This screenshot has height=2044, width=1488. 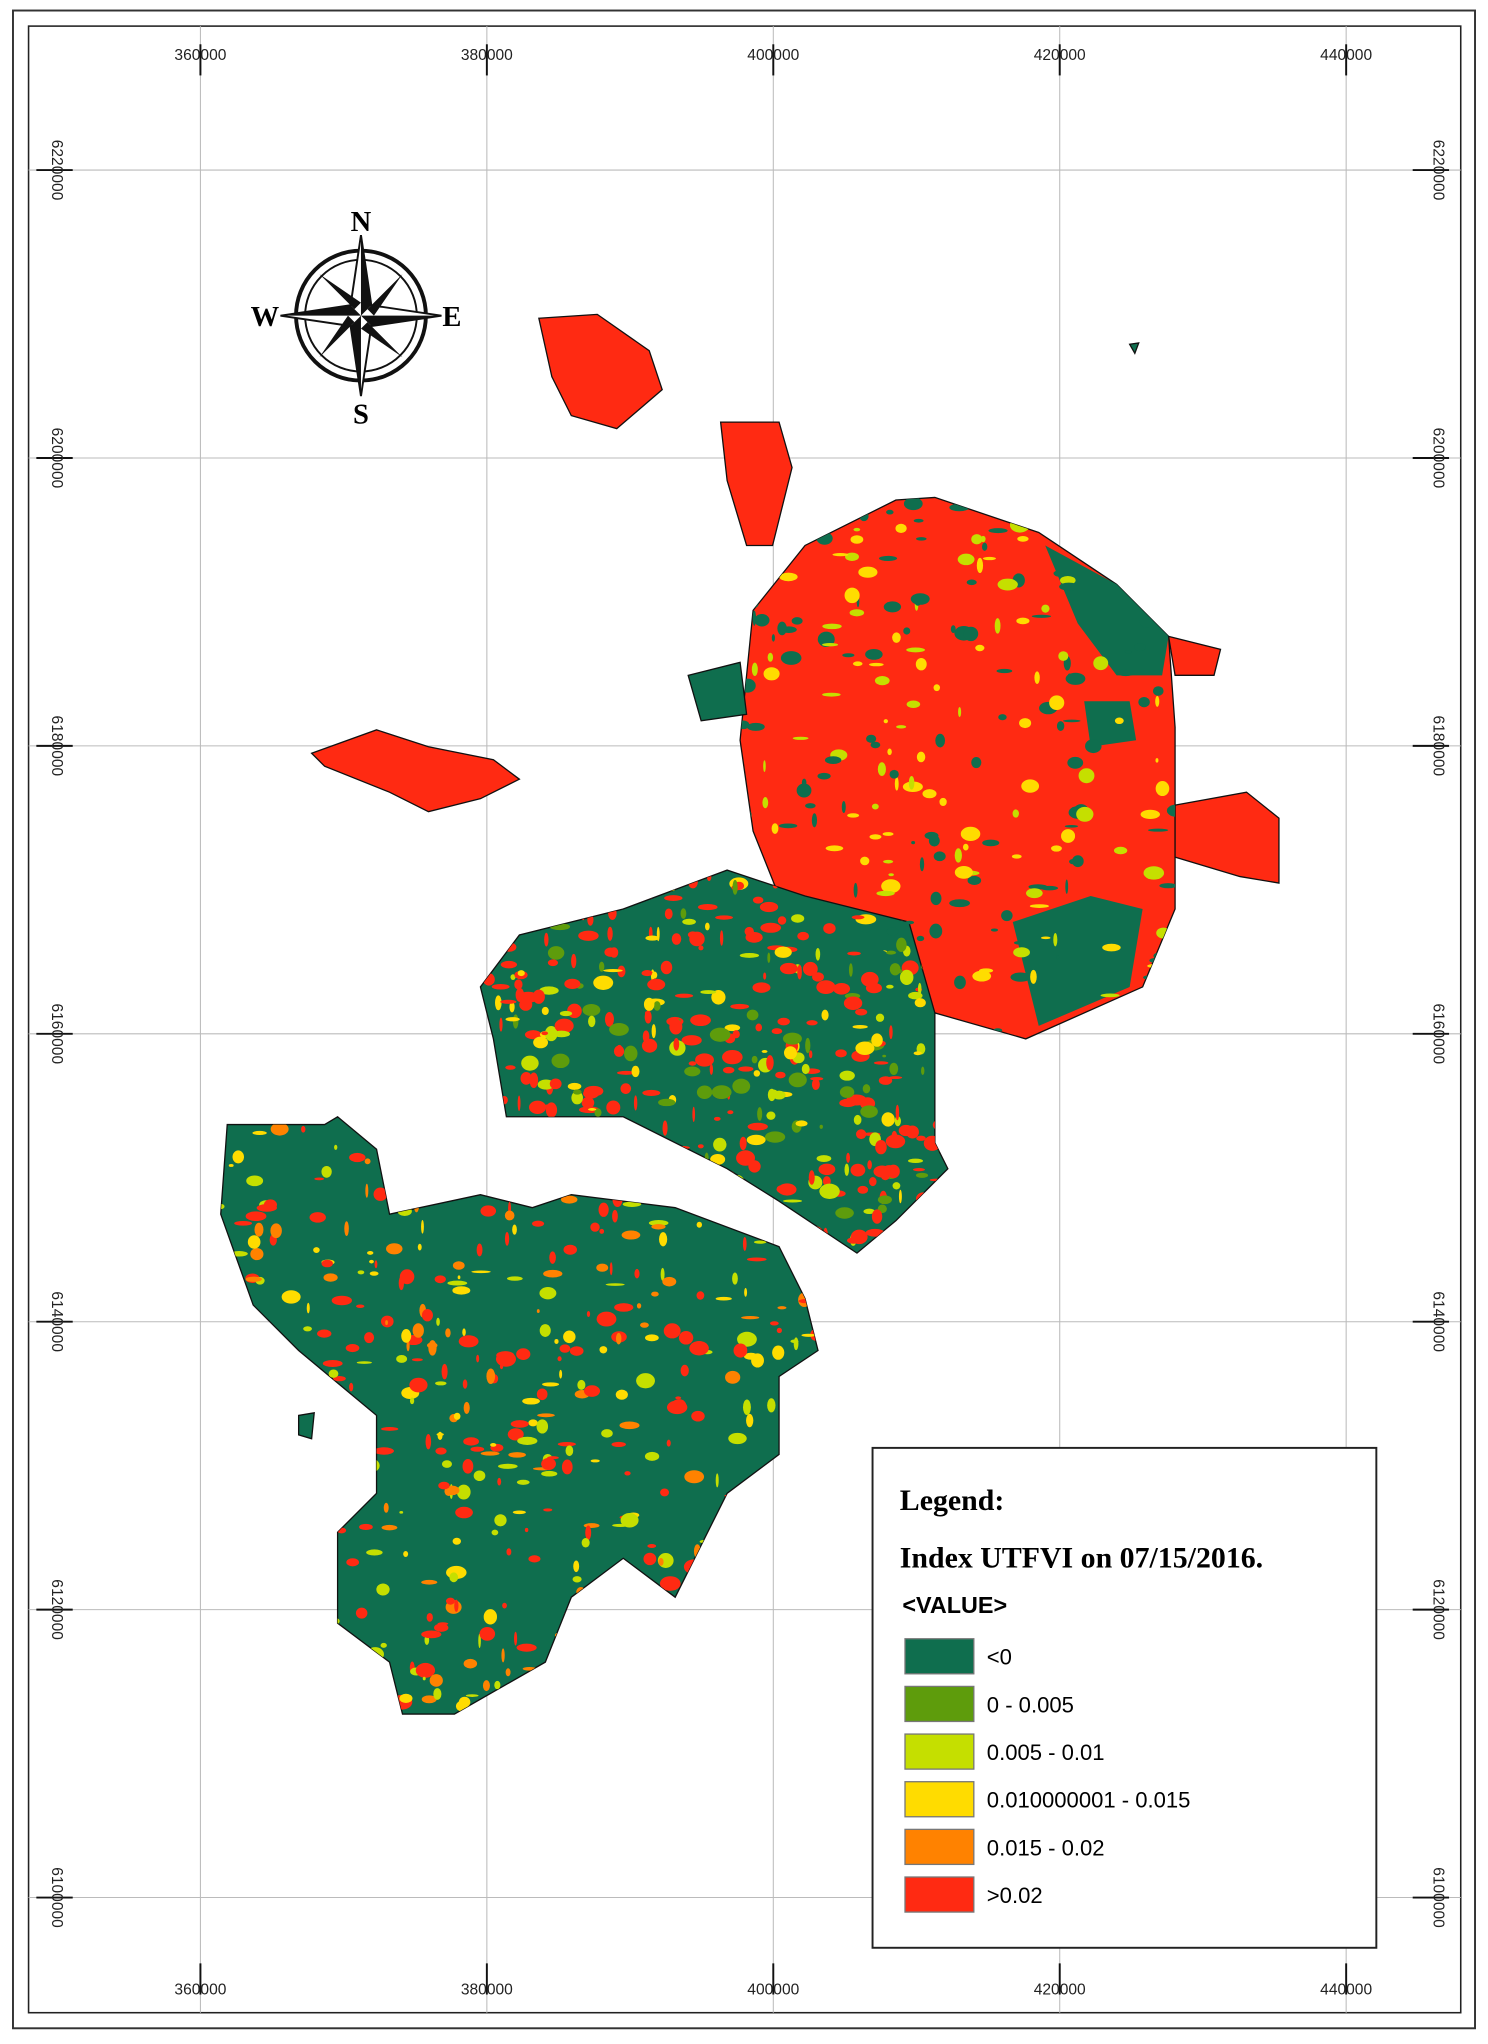 What do you see at coordinates (1437, 1897) in the screenshot?
I see `y-tick-label: 6100000` at bounding box center [1437, 1897].